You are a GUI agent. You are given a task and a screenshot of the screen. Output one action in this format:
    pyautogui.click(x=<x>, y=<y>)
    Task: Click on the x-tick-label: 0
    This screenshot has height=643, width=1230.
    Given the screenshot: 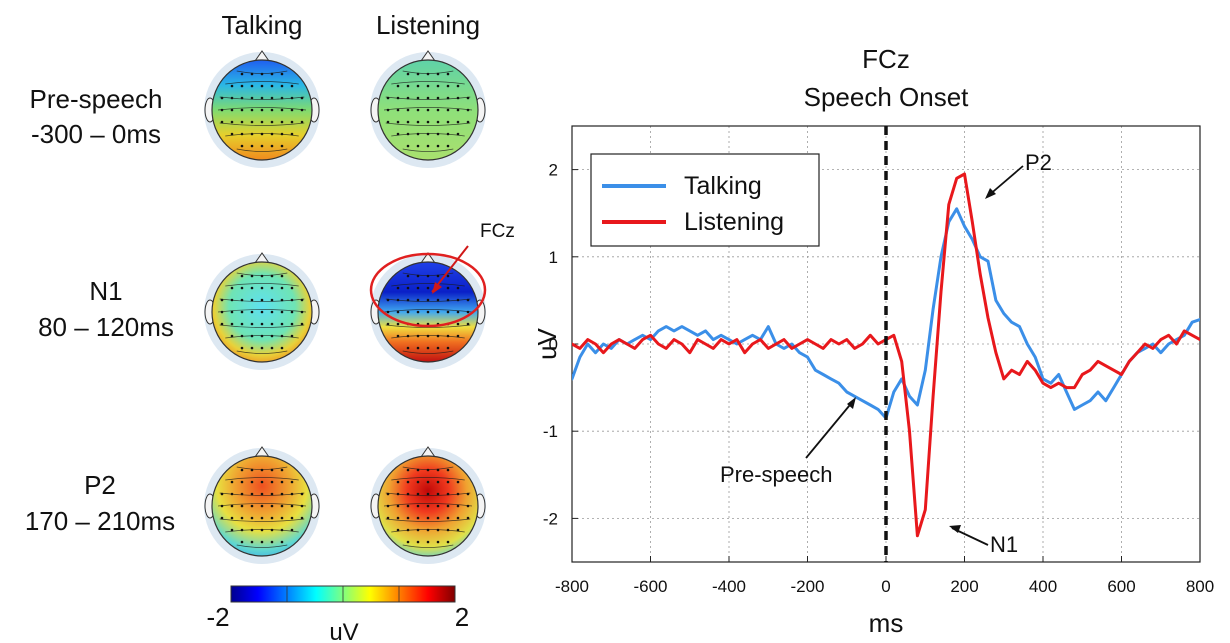 What is the action you would take?
    pyautogui.click(x=885, y=586)
    